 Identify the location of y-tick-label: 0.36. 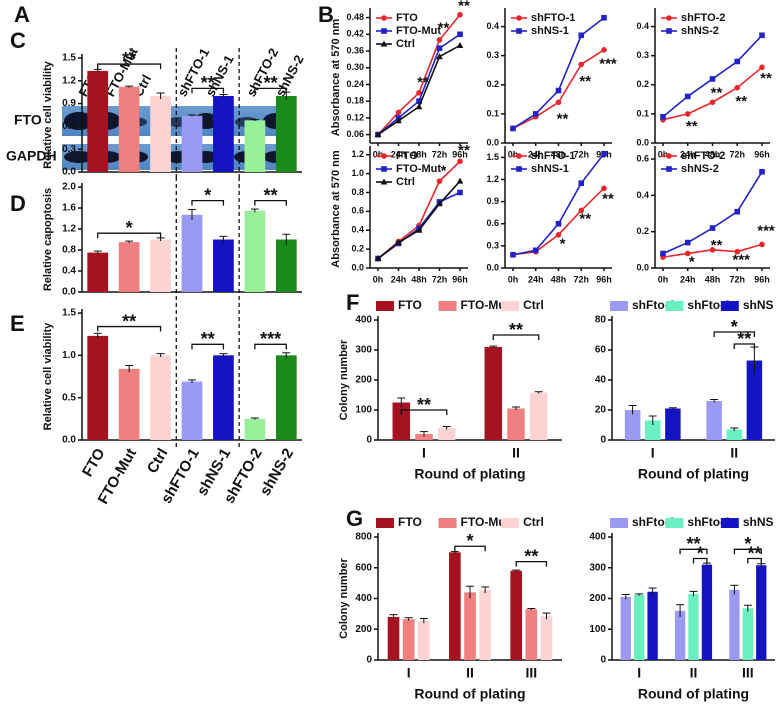
(355, 50).